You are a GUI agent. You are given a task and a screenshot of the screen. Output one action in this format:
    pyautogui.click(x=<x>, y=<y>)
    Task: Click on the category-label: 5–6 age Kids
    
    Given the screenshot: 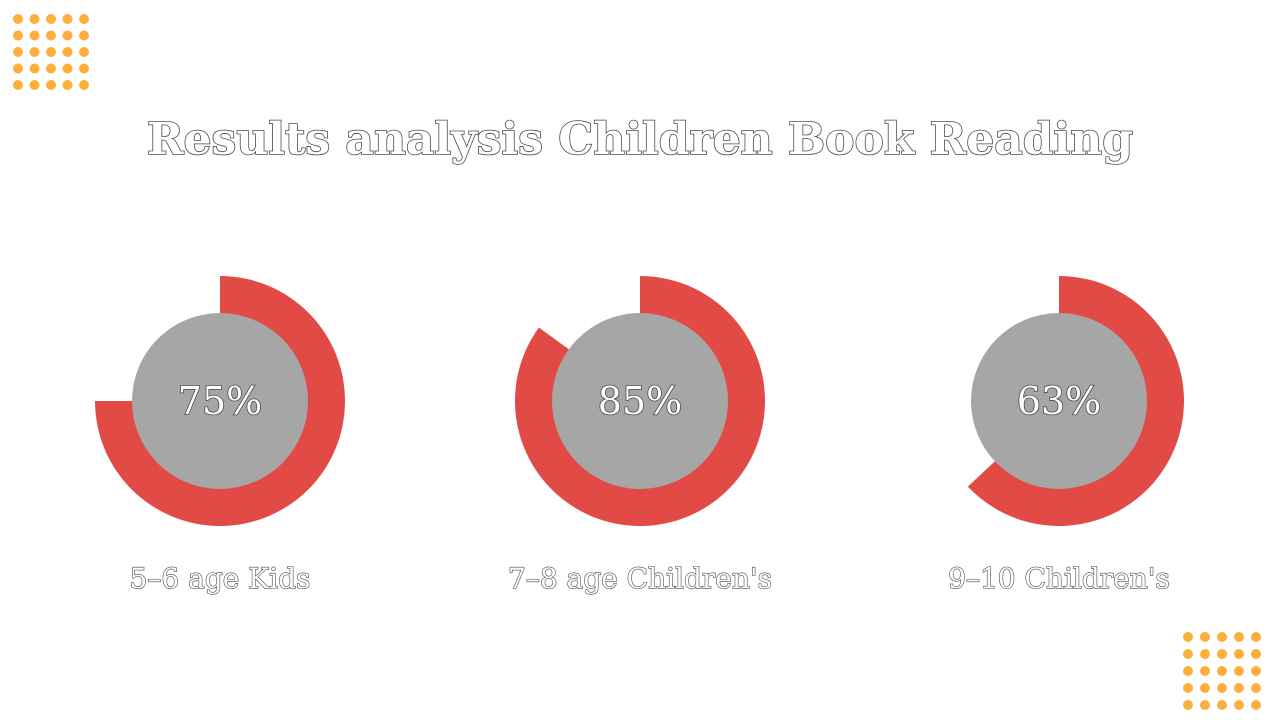 What is the action you would take?
    pyautogui.click(x=220, y=578)
    